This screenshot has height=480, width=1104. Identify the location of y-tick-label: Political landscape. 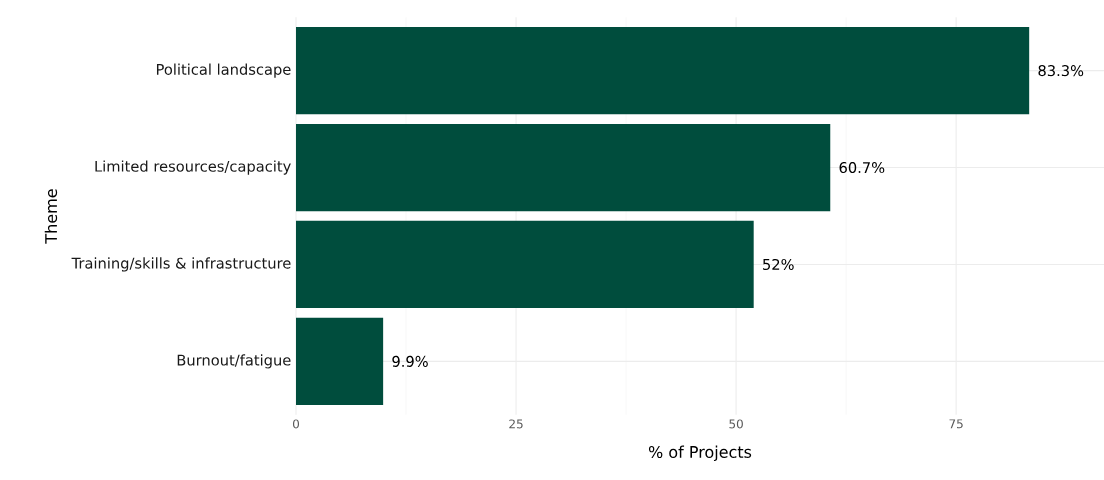
(223, 70).